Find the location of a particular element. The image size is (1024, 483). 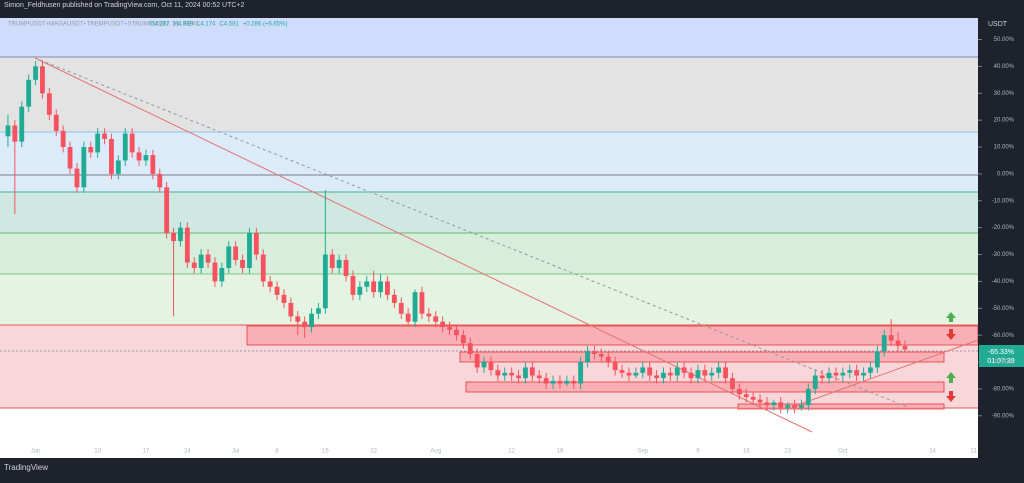

y-tick-label: 40.00% is located at coordinates (1004, 67).